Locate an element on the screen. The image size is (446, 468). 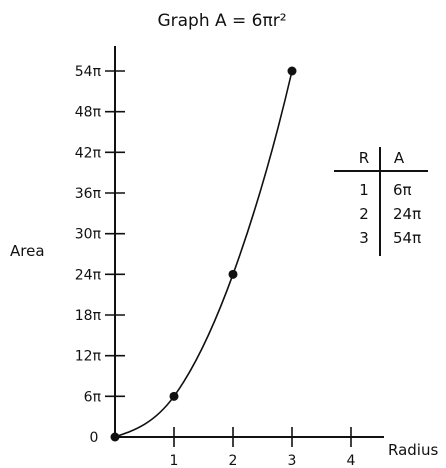
values-table: R A 1 6π 2 24π 3 54π is located at coordinates (381, 201).